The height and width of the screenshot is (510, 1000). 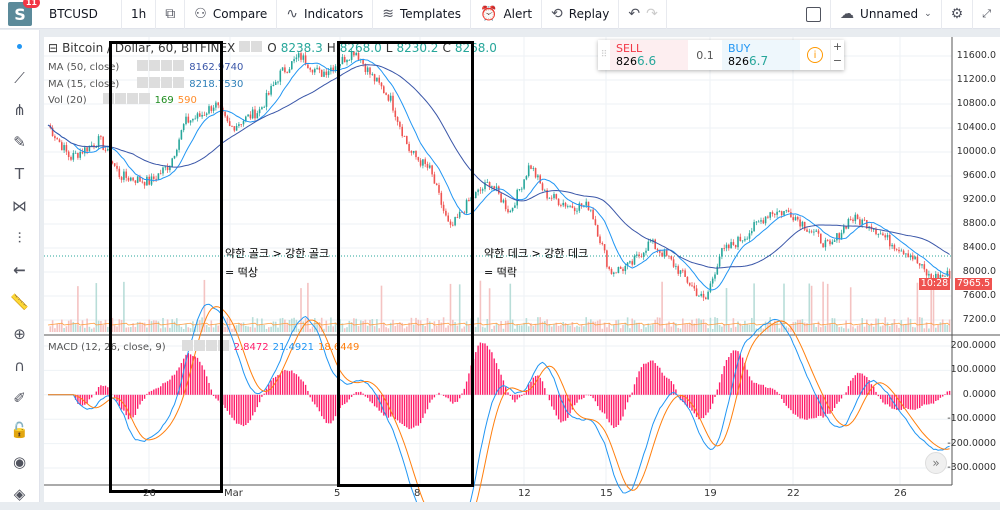 I want to click on lock-icon: 🔓, so click(x=19, y=430).